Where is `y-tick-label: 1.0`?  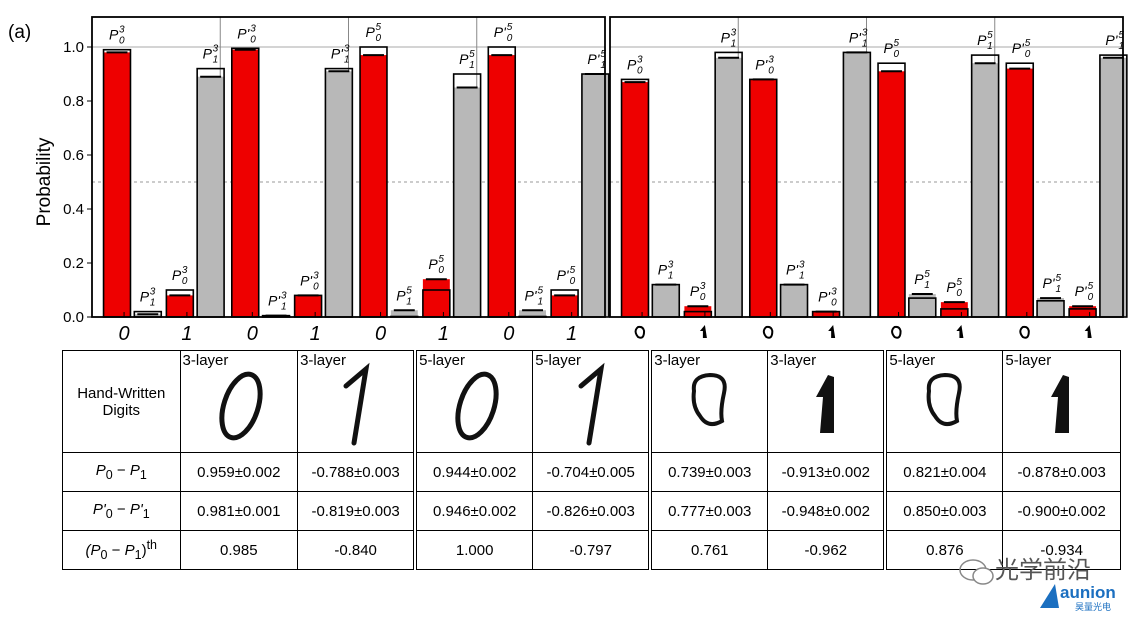 y-tick-label: 1.0 is located at coordinates (73, 47).